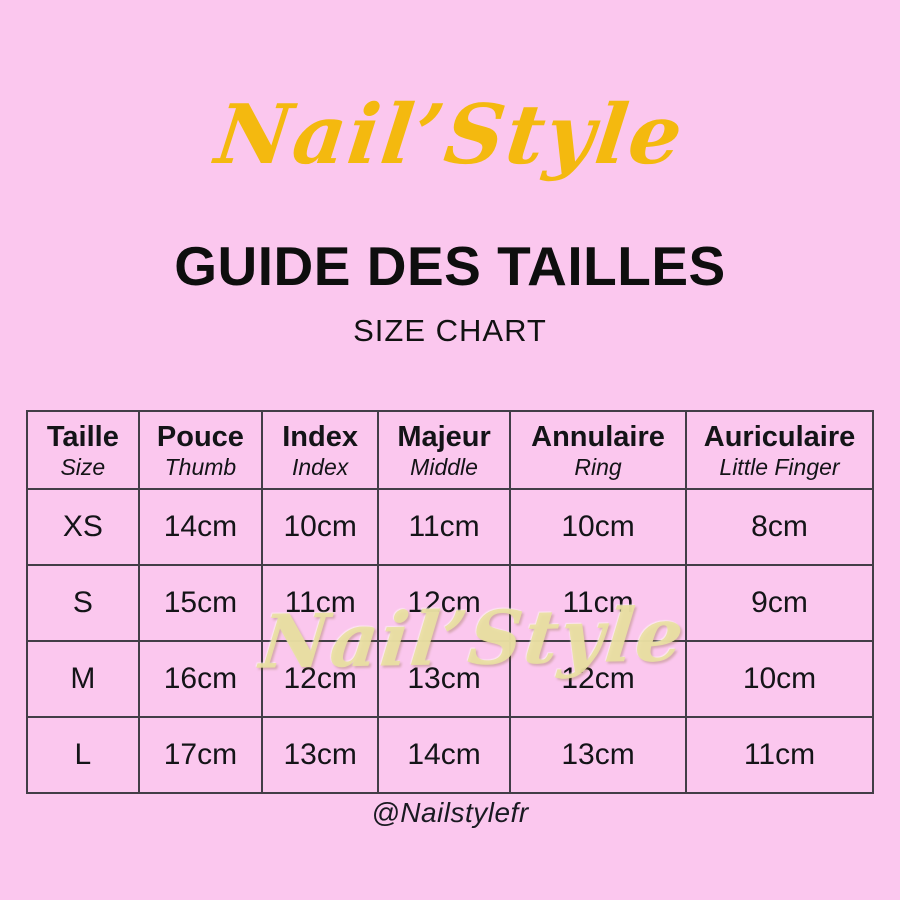  I want to click on table-row-s: S 15cm 11cm 12cm 11cm 9cm, so click(450, 603).